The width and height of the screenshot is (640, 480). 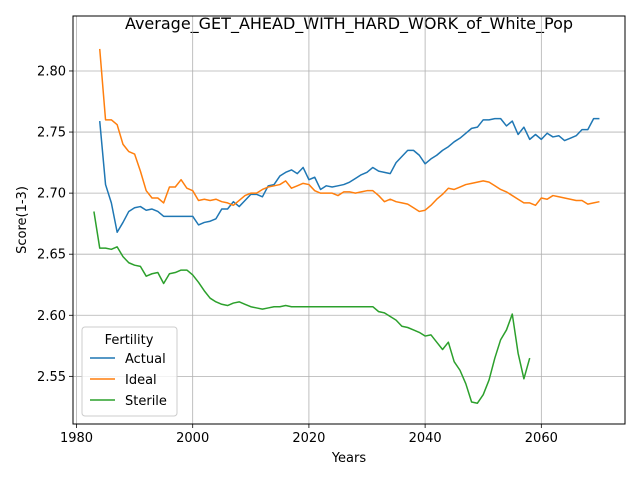 I want to click on x-tick-label: 2040, so click(x=425, y=438).